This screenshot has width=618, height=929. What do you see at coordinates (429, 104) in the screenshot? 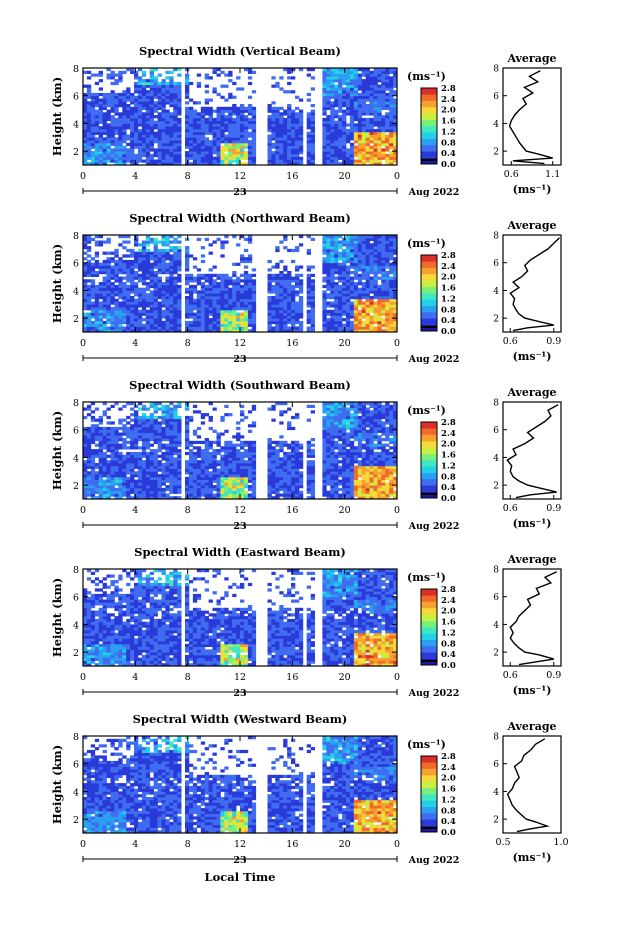
I see `colorbar-band` at bounding box center [429, 104].